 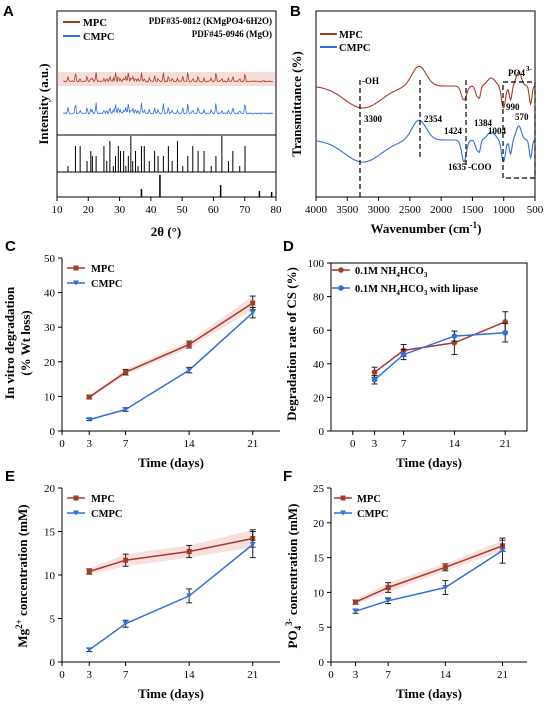 What do you see at coordinates (425, 87) in the screenshot?
I see `mpc-ftir-curve` at bounding box center [425, 87].